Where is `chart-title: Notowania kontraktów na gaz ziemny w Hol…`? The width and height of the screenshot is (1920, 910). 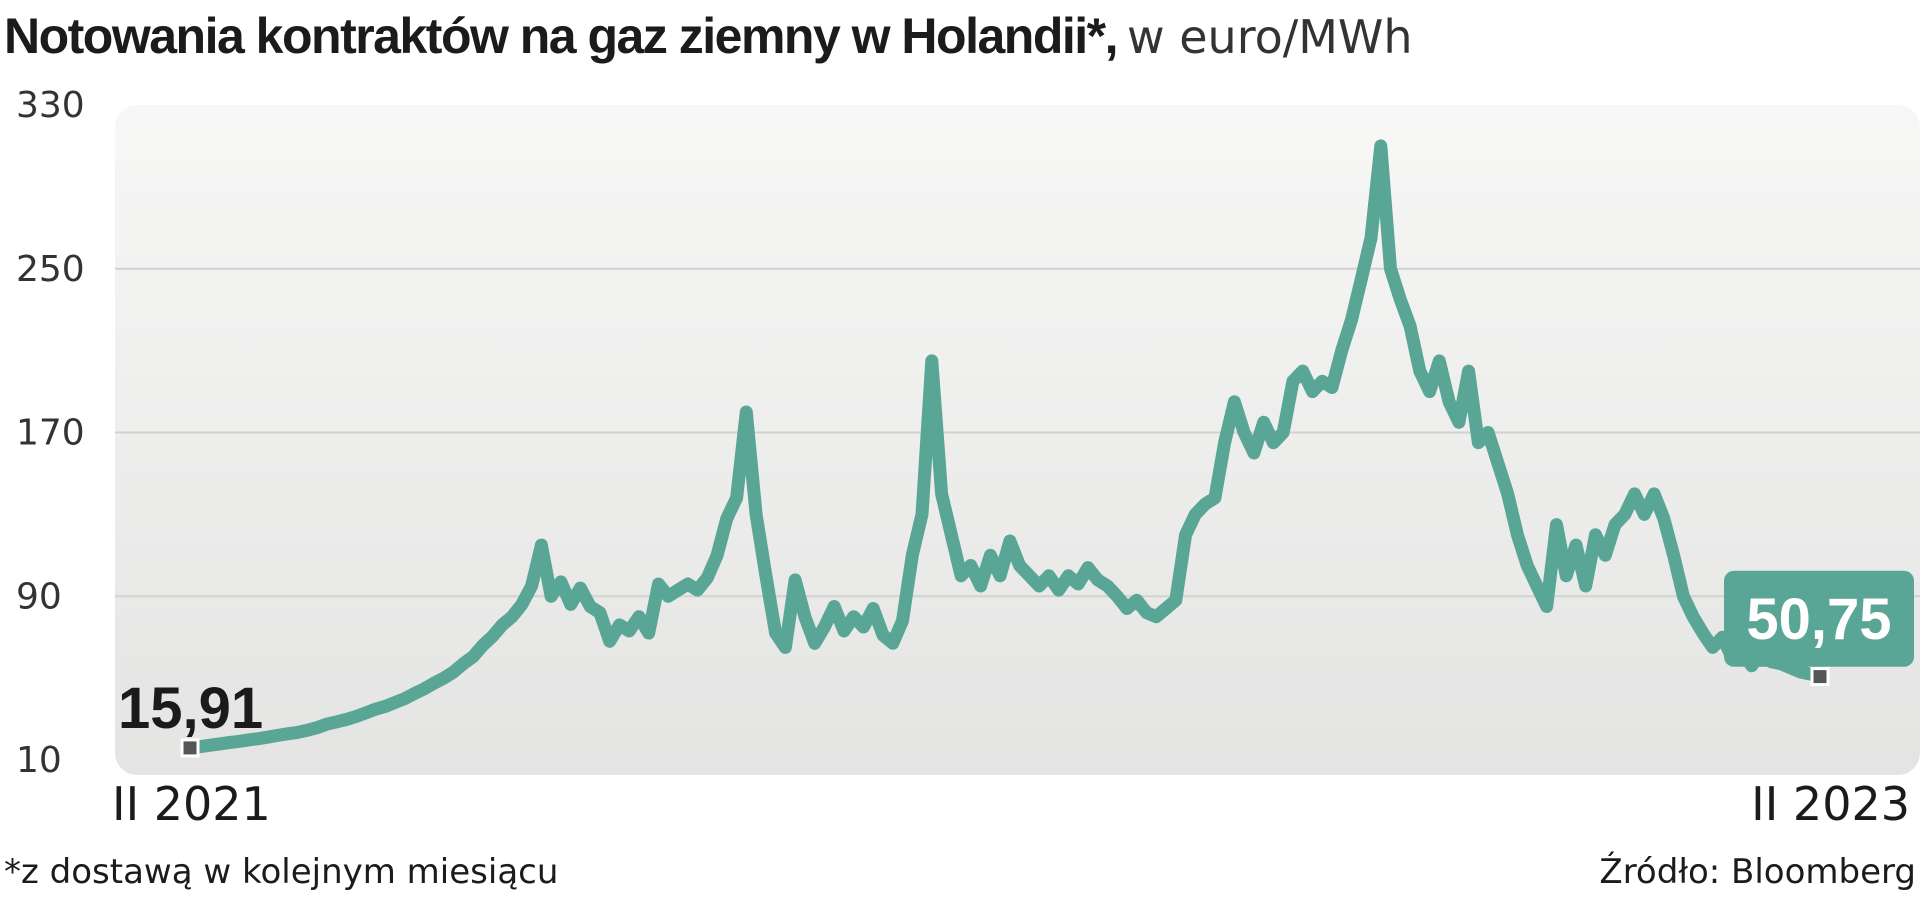
chart-title: Notowania kontraktów na gaz ziemny w Hol… is located at coordinates (561, 36).